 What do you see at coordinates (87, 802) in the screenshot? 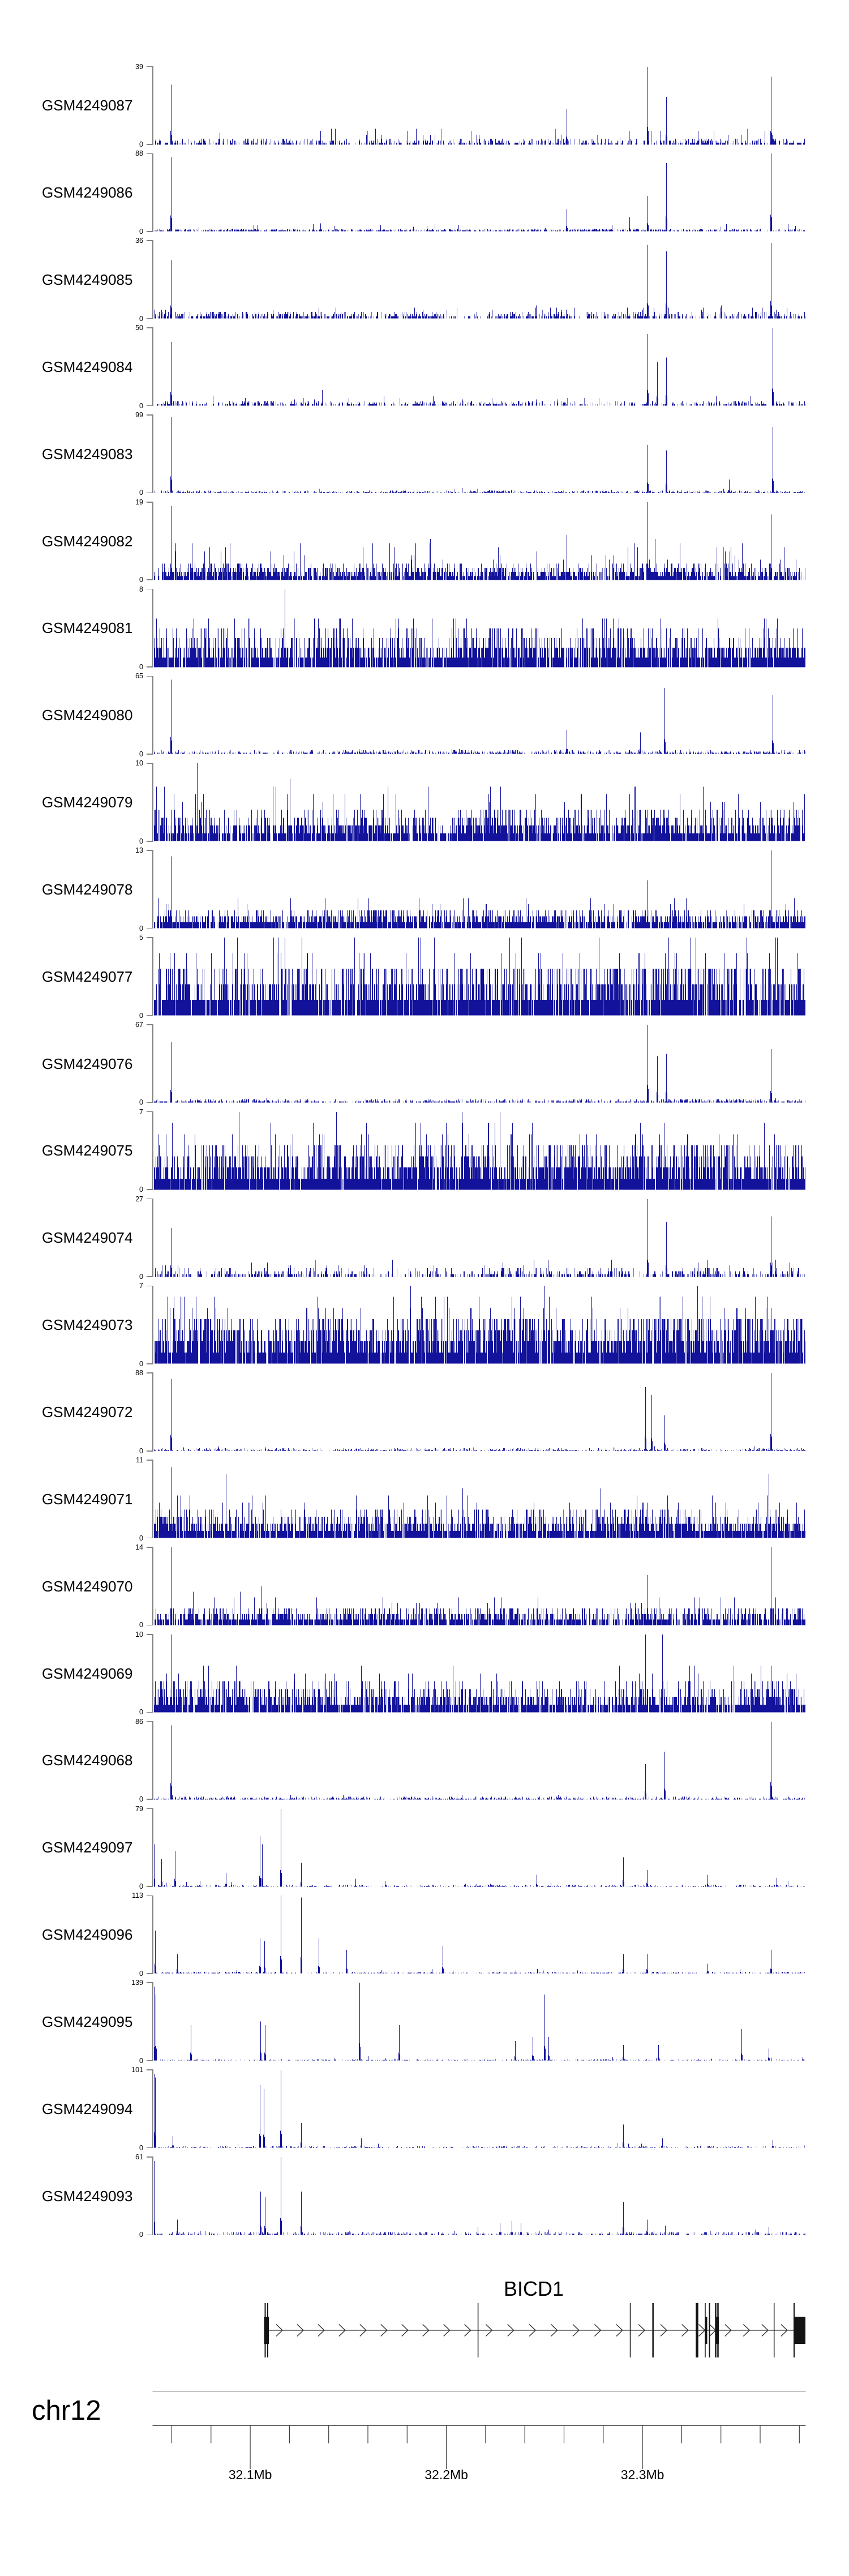
I see `track-sample-label: GSM4249079` at bounding box center [87, 802].